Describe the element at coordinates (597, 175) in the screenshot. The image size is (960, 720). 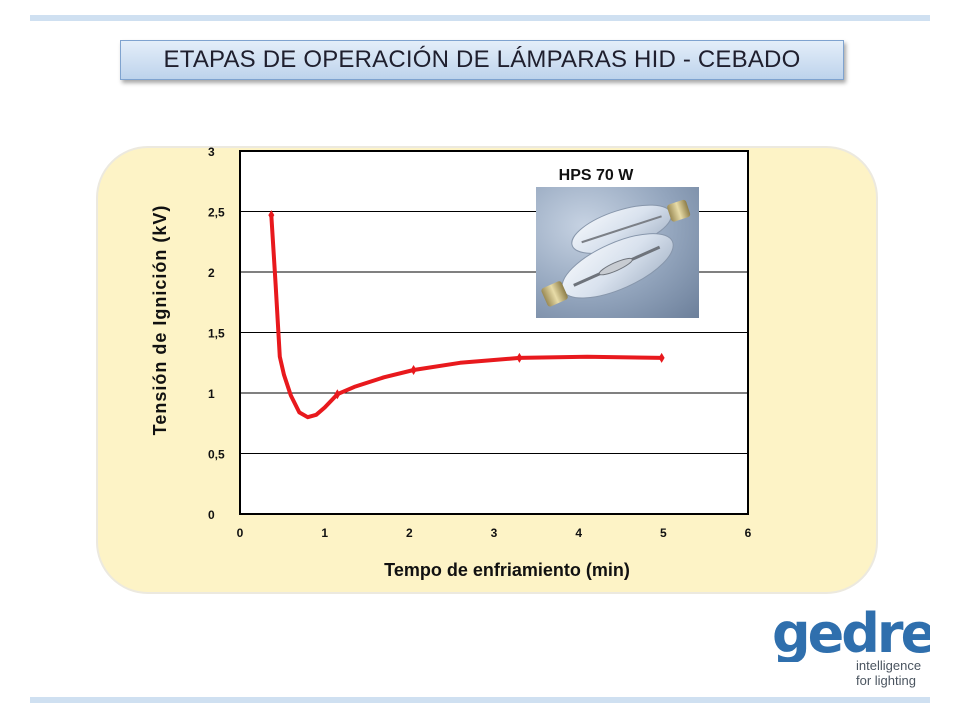
I see `photo-label: HPS 70 W` at that location.